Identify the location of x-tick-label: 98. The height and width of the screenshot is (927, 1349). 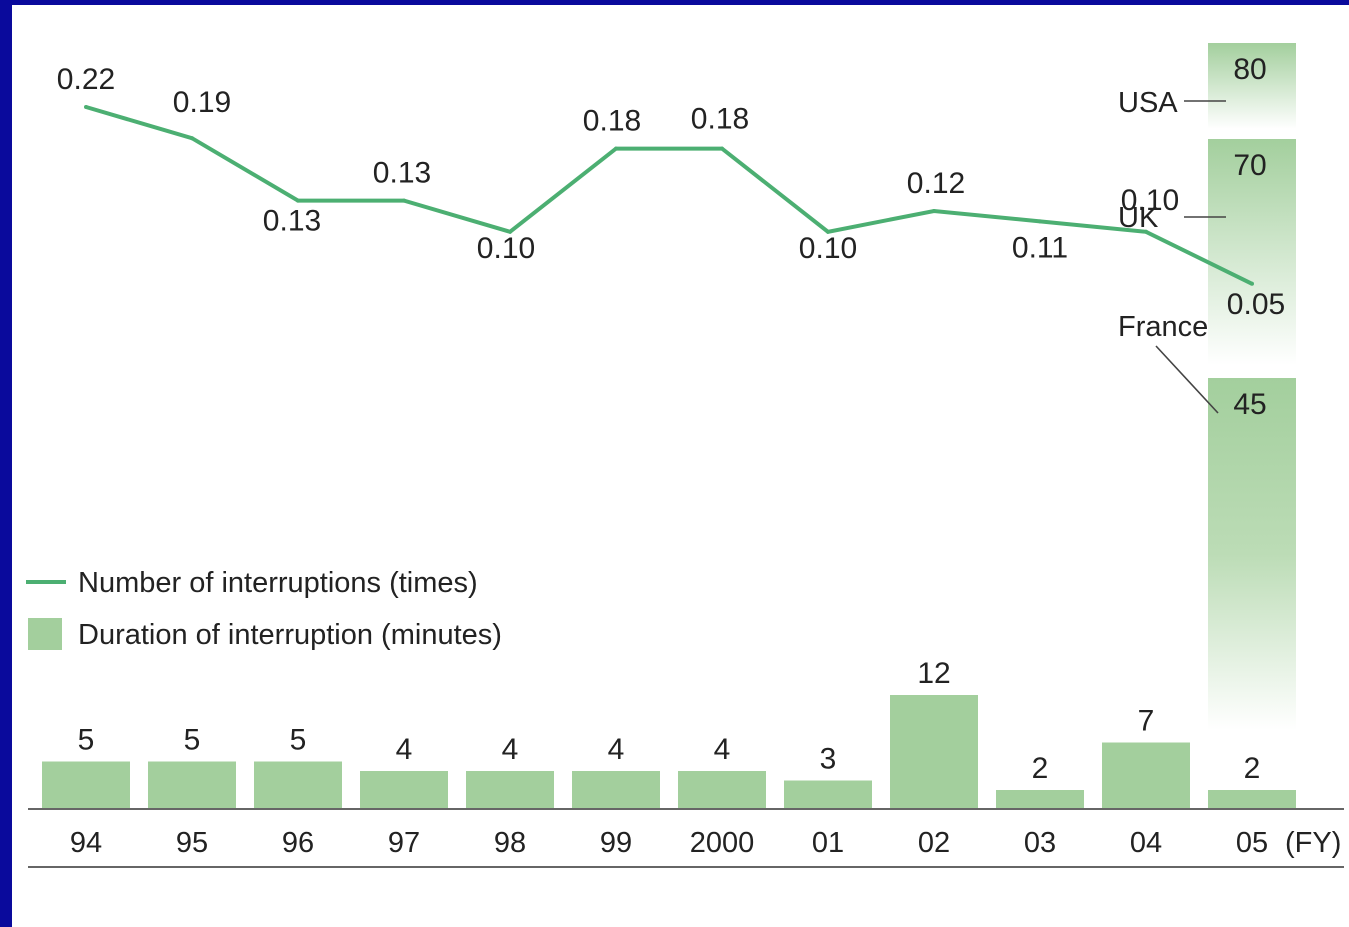
(510, 843).